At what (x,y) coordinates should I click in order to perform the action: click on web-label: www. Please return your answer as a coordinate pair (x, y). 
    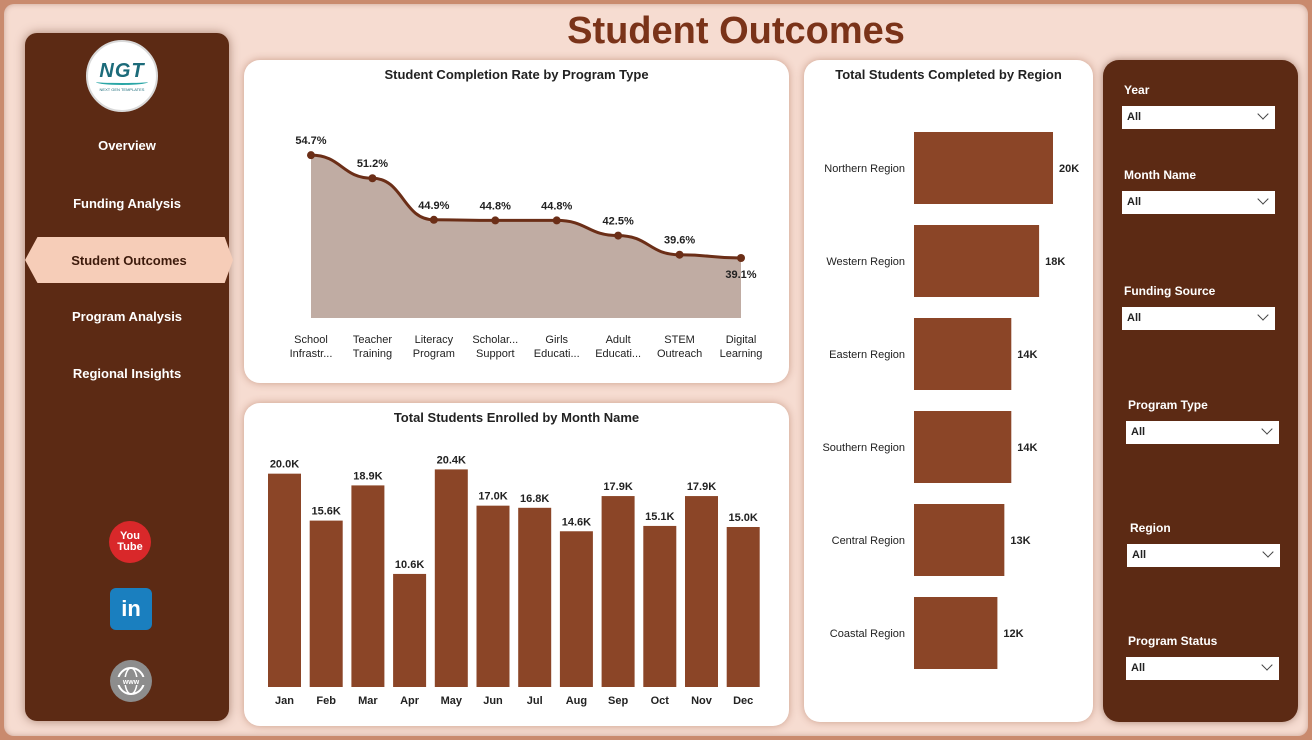
    Looking at the image, I should click on (131, 682).